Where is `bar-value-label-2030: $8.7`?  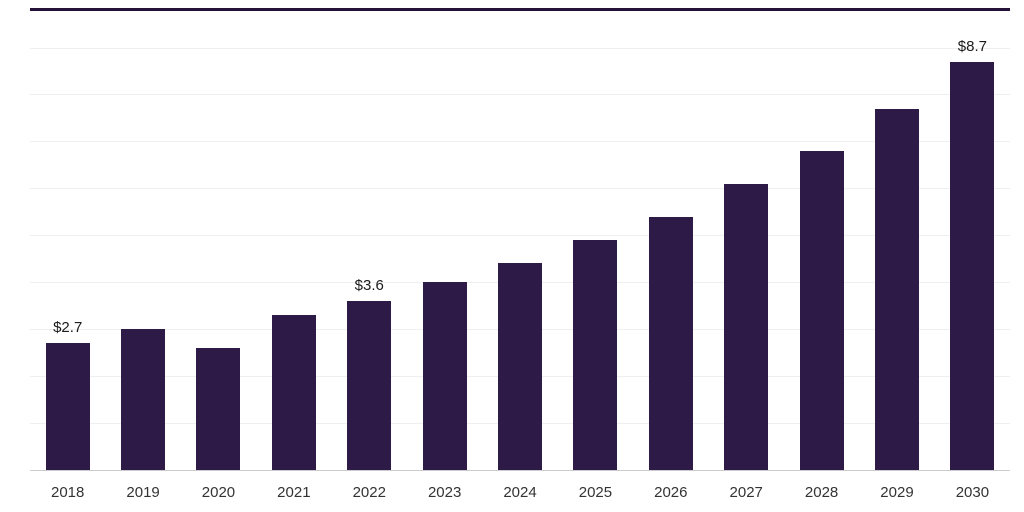 bar-value-label-2030: $8.7 is located at coordinates (972, 46).